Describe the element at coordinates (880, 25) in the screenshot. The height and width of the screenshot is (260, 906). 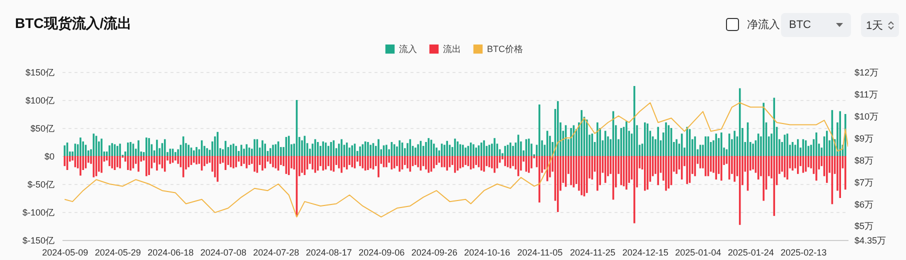
I see `select-field: 1天` at that location.